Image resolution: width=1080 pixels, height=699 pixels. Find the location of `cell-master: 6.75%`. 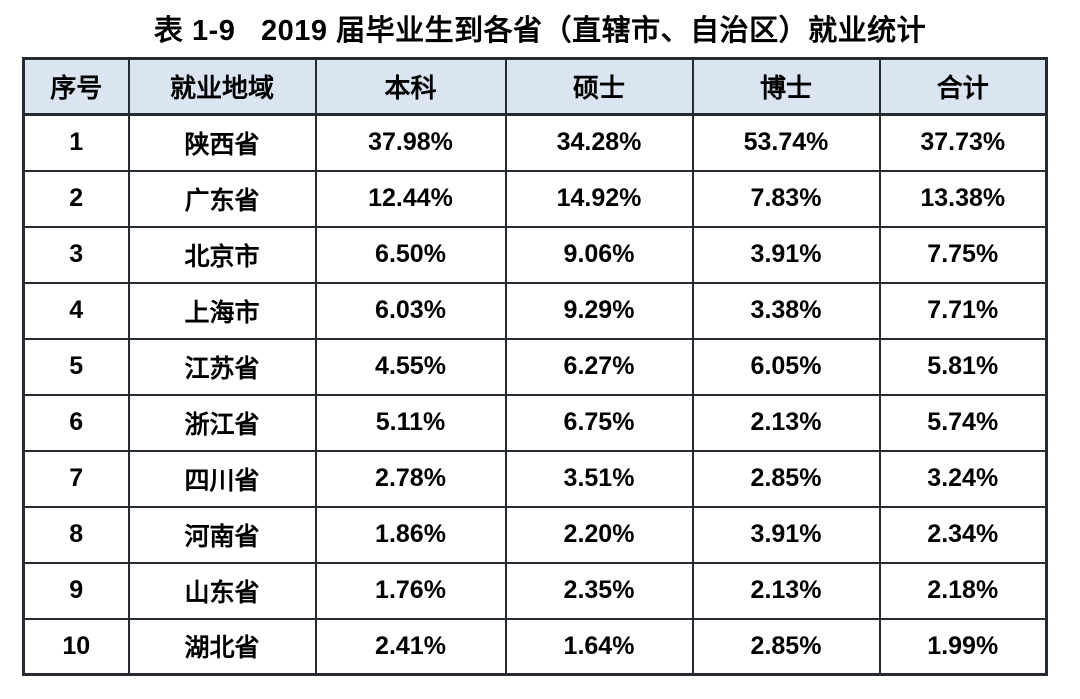

cell-master: 6.75% is located at coordinates (599, 422).